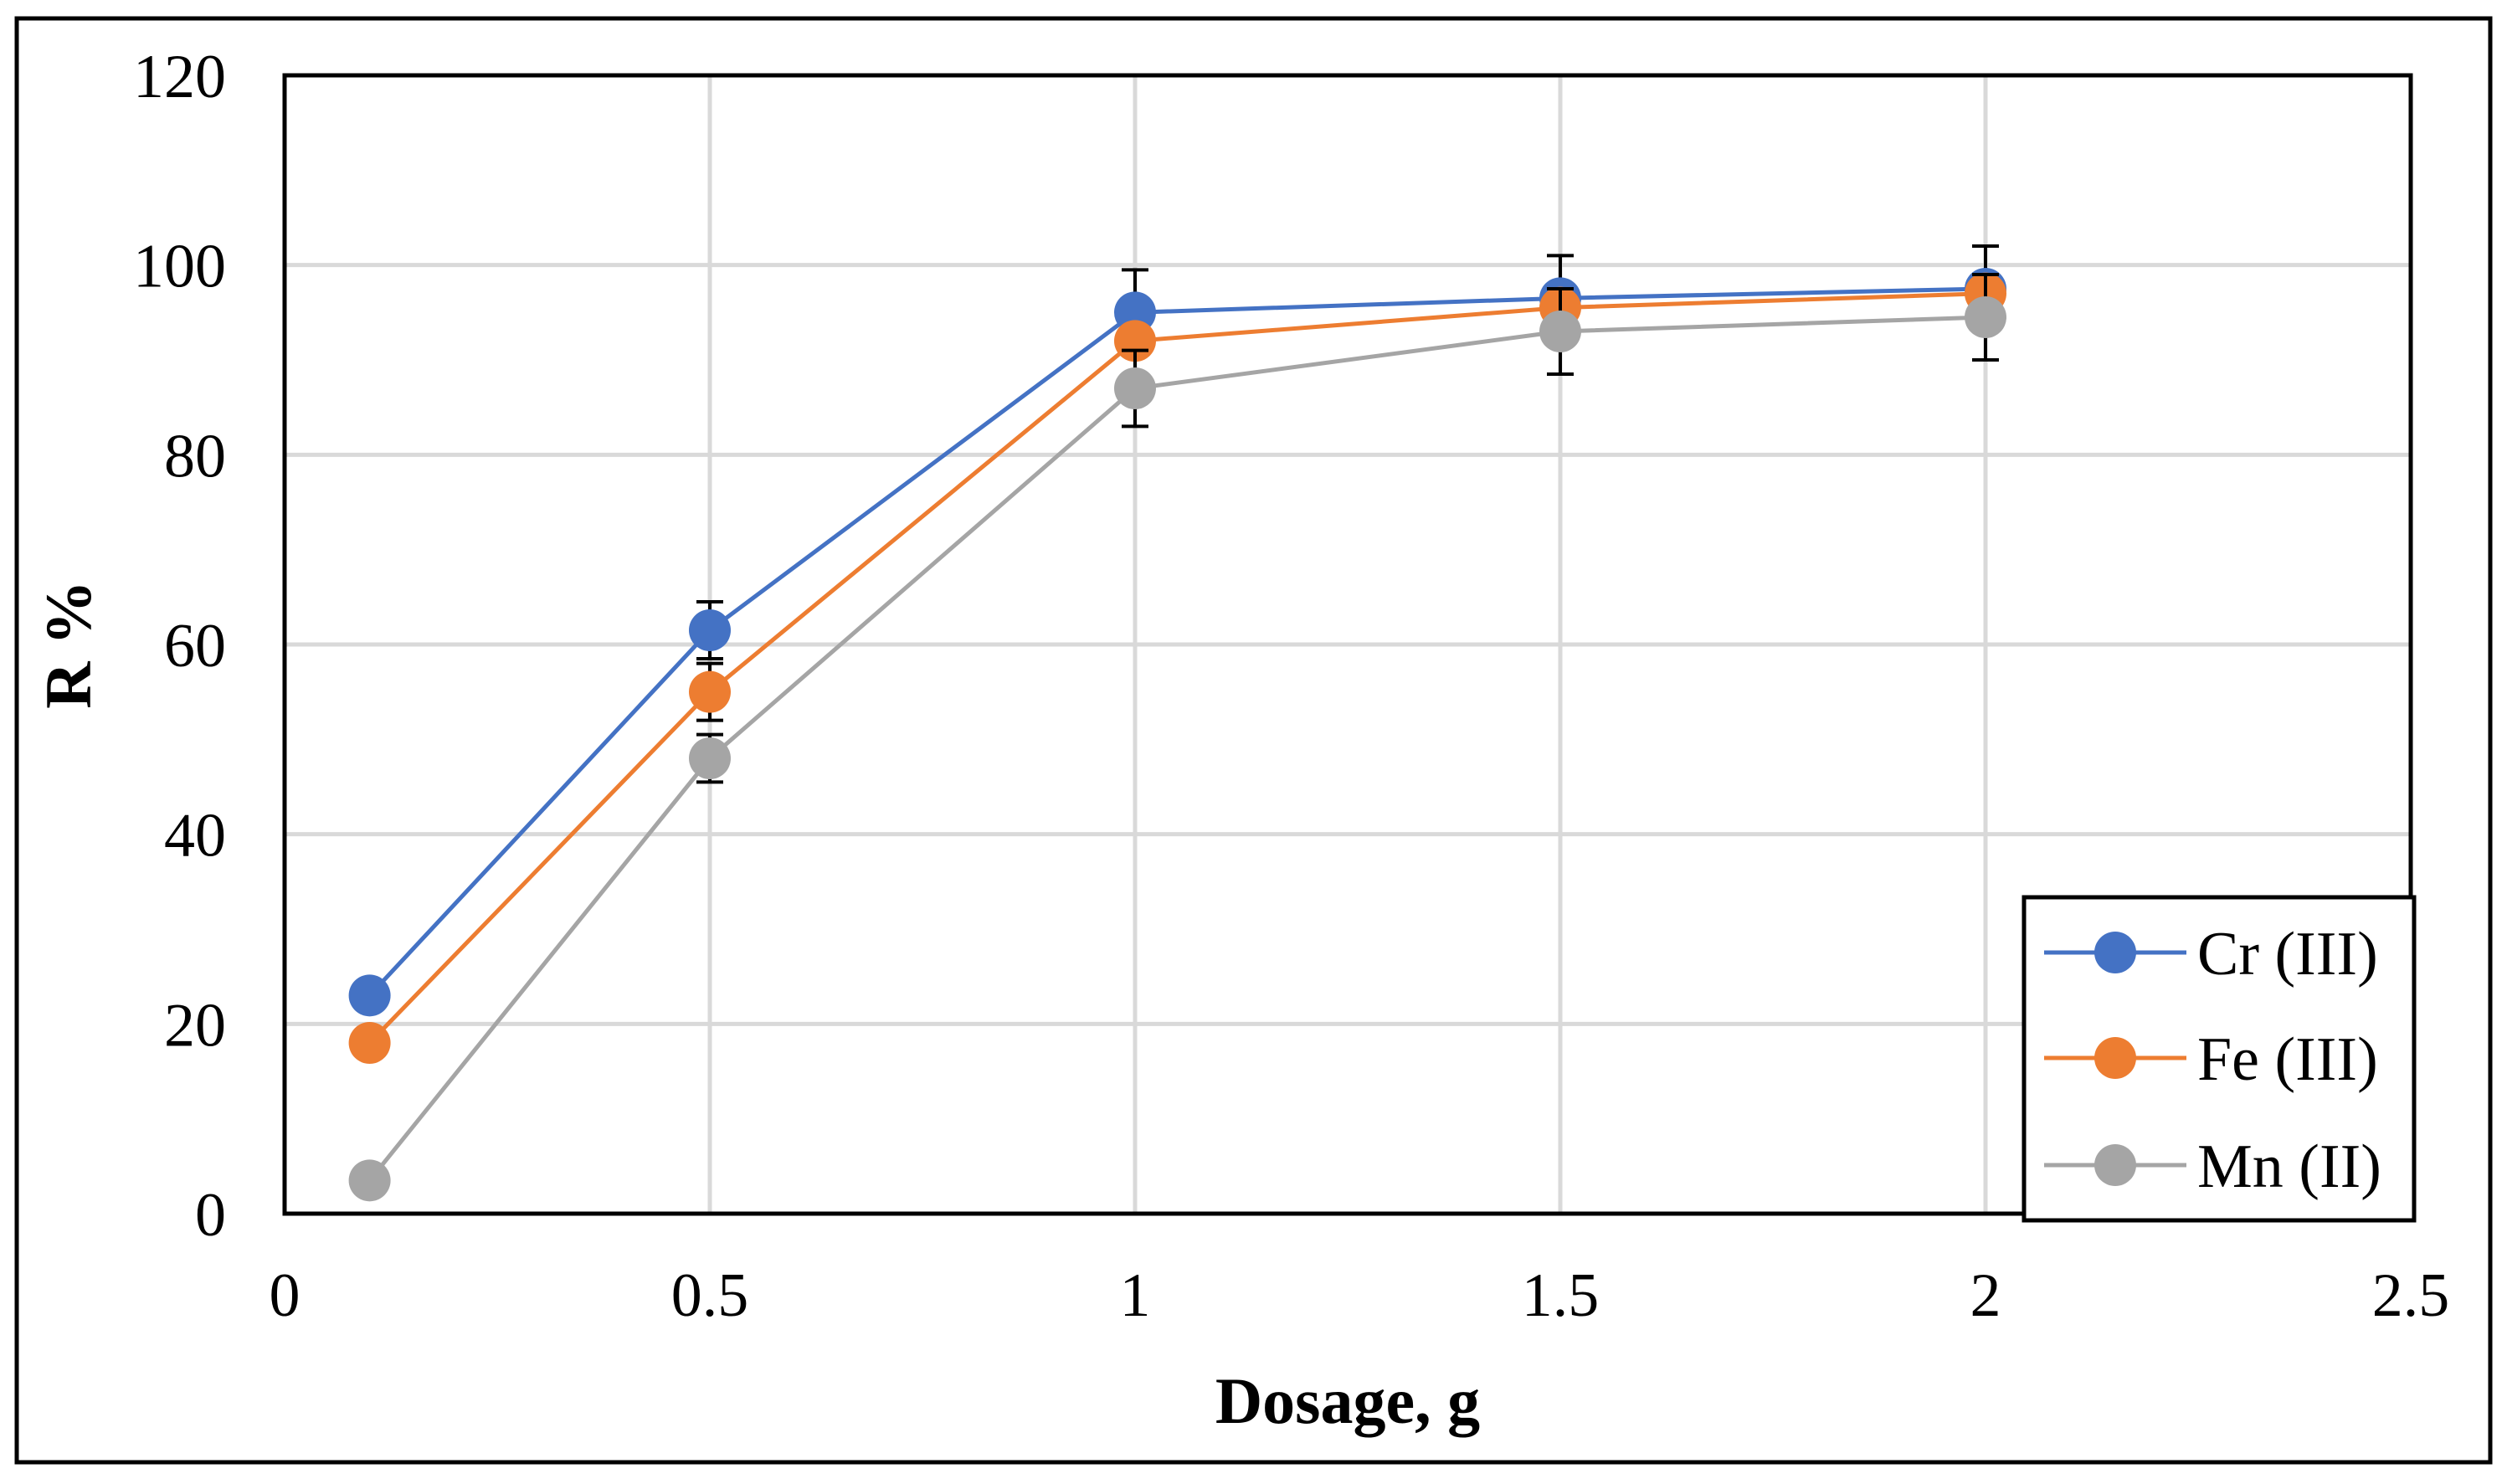 This screenshot has width=2507, height=1484. Describe the element at coordinates (1986, 1295) in the screenshot. I see `x-tick-label: 2` at that location.